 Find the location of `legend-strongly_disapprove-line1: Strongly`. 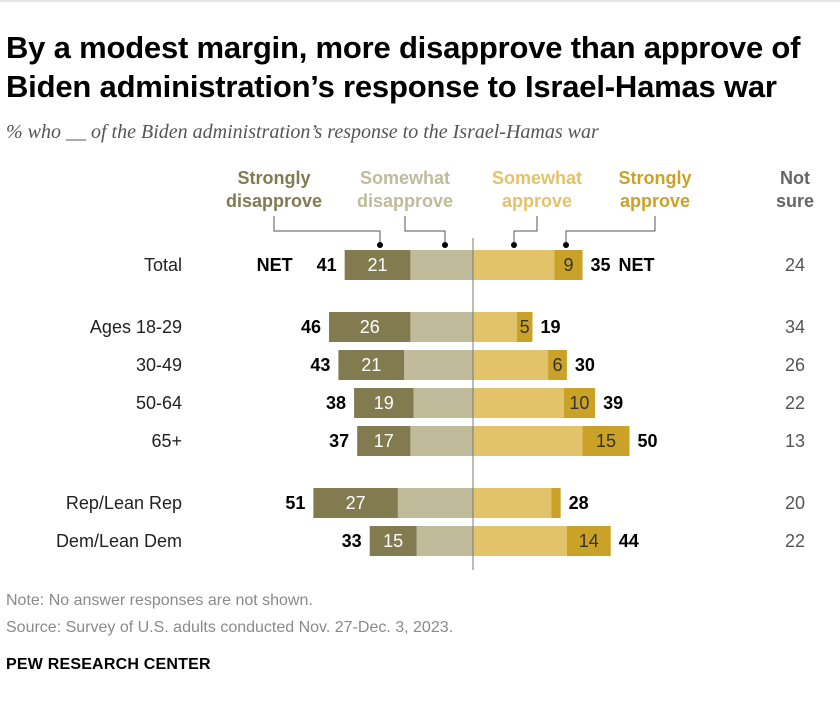

legend-strongly_disapprove-line1: Strongly is located at coordinates (273, 178).